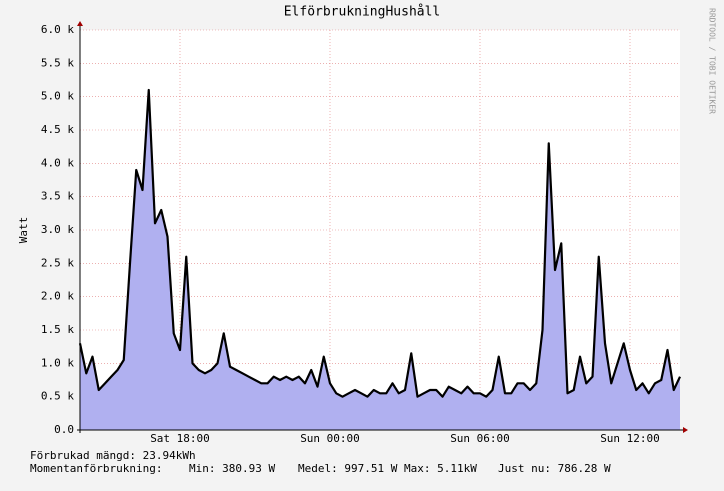 The image size is (724, 491). I want to click on y-tick-label: 2.5 k, so click(57, 262).